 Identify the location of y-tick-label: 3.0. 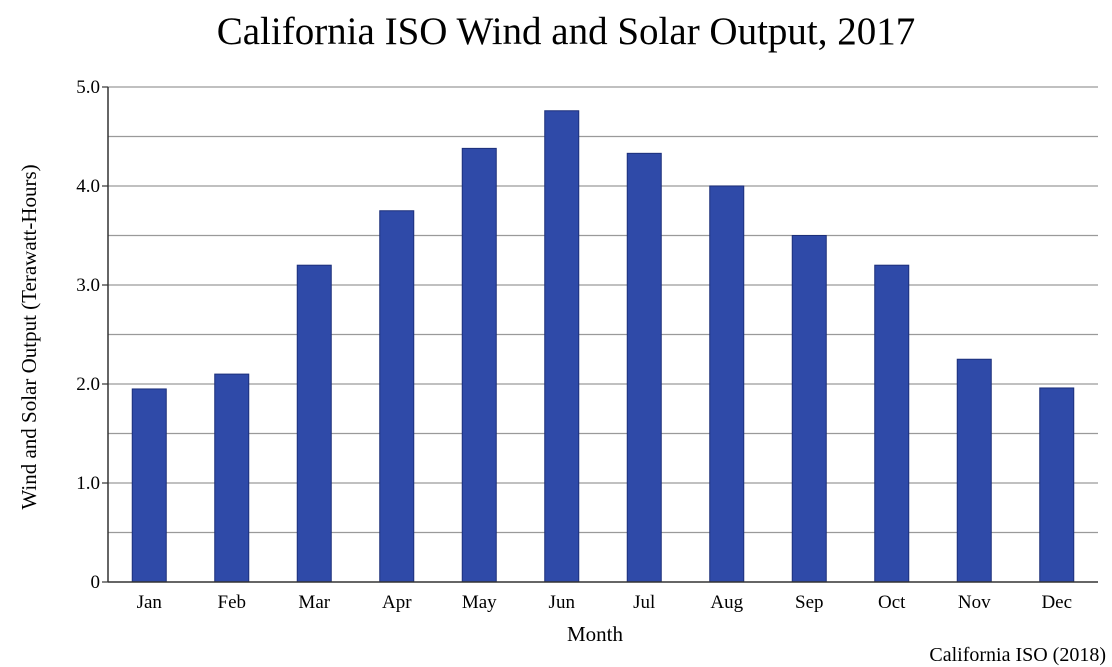
(88, 285).